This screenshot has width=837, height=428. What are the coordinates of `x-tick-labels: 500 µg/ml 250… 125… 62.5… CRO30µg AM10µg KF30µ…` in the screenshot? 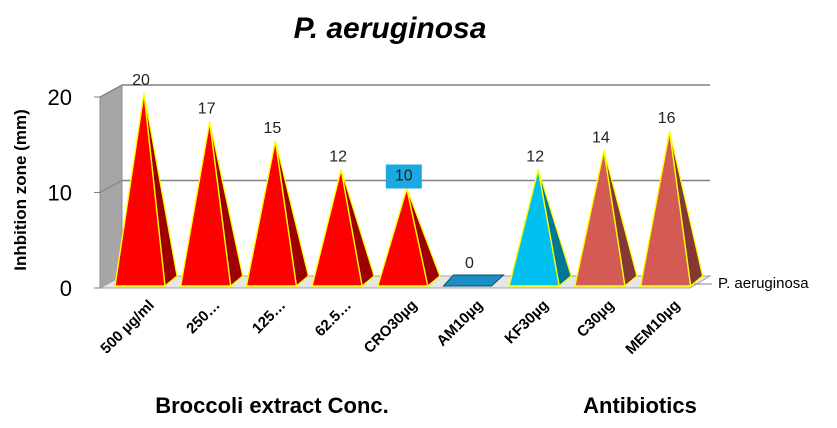 It's located at (390, 327).